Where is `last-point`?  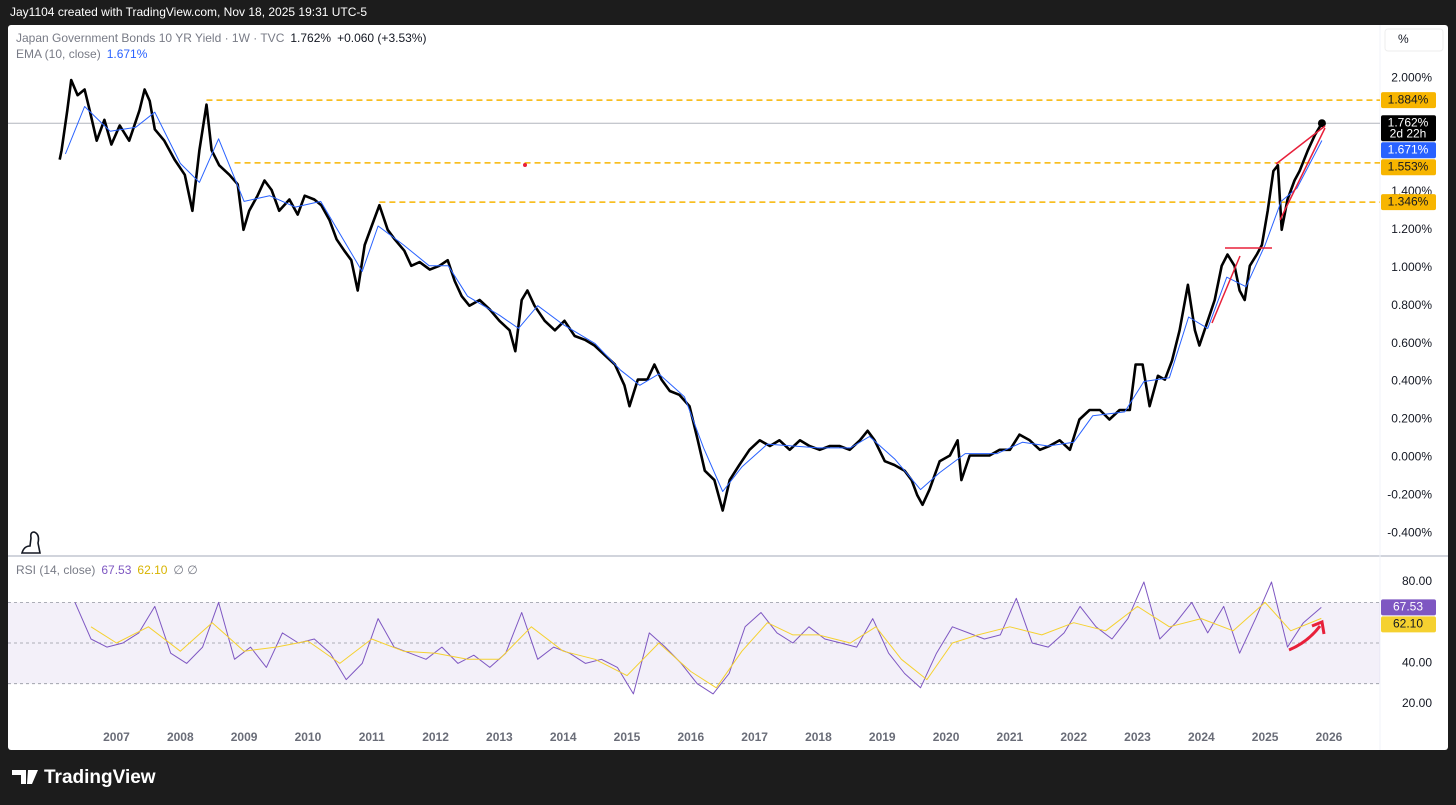 last-point is located at coordinates (1321, 123).